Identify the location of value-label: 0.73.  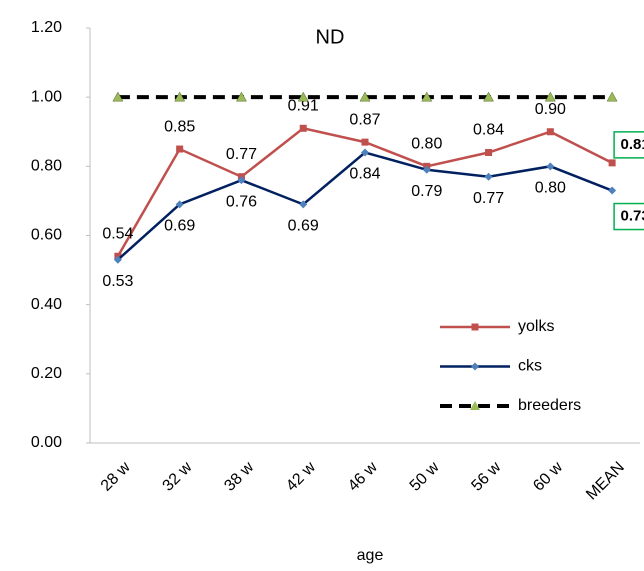
(632, 216).